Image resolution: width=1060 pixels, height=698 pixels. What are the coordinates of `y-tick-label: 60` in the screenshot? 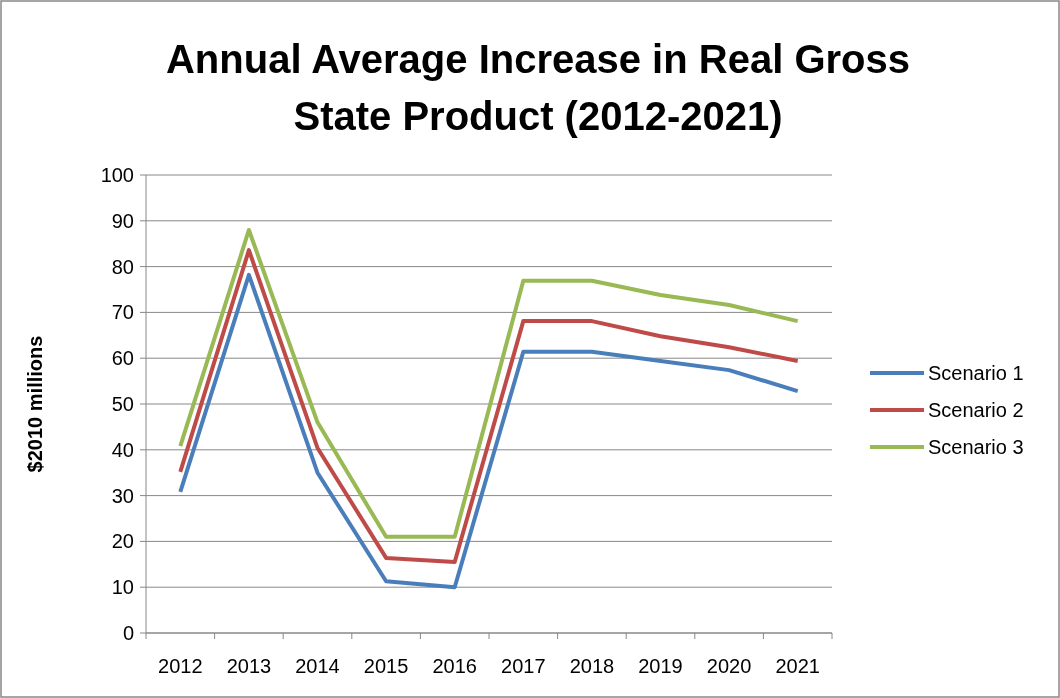 It's located at (122, 358).